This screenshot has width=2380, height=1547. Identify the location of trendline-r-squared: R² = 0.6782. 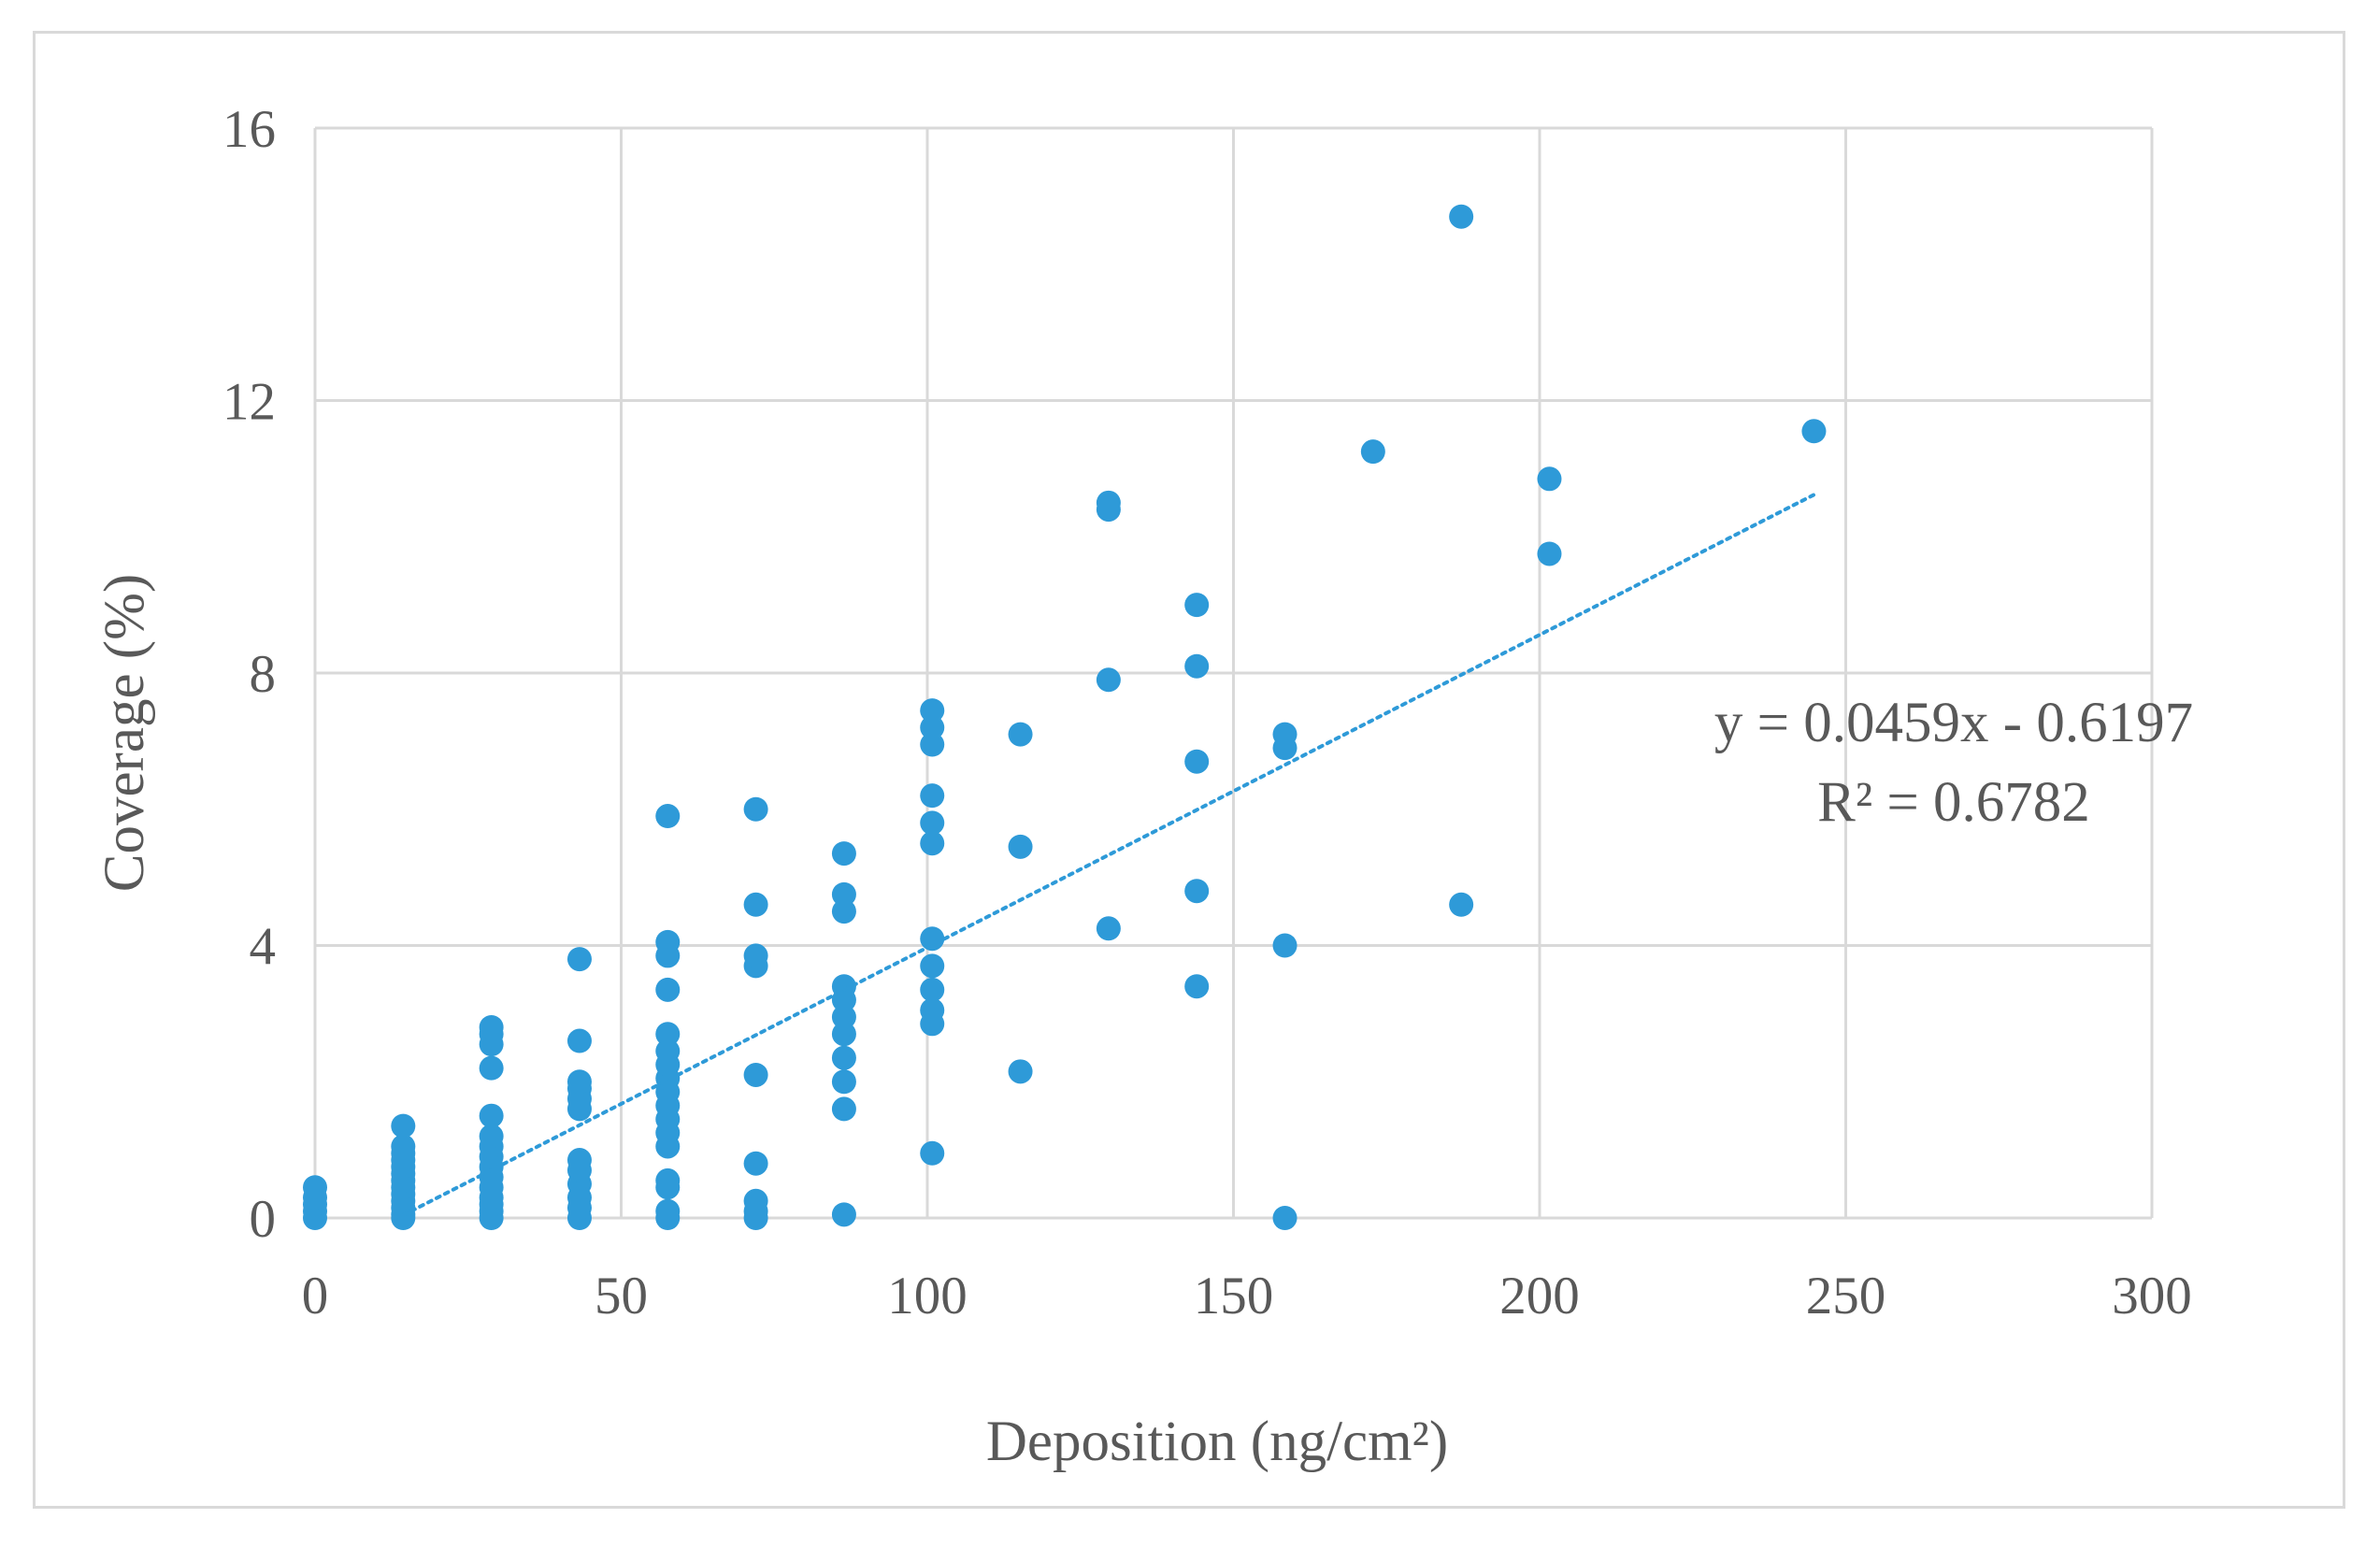
(1953, 802).